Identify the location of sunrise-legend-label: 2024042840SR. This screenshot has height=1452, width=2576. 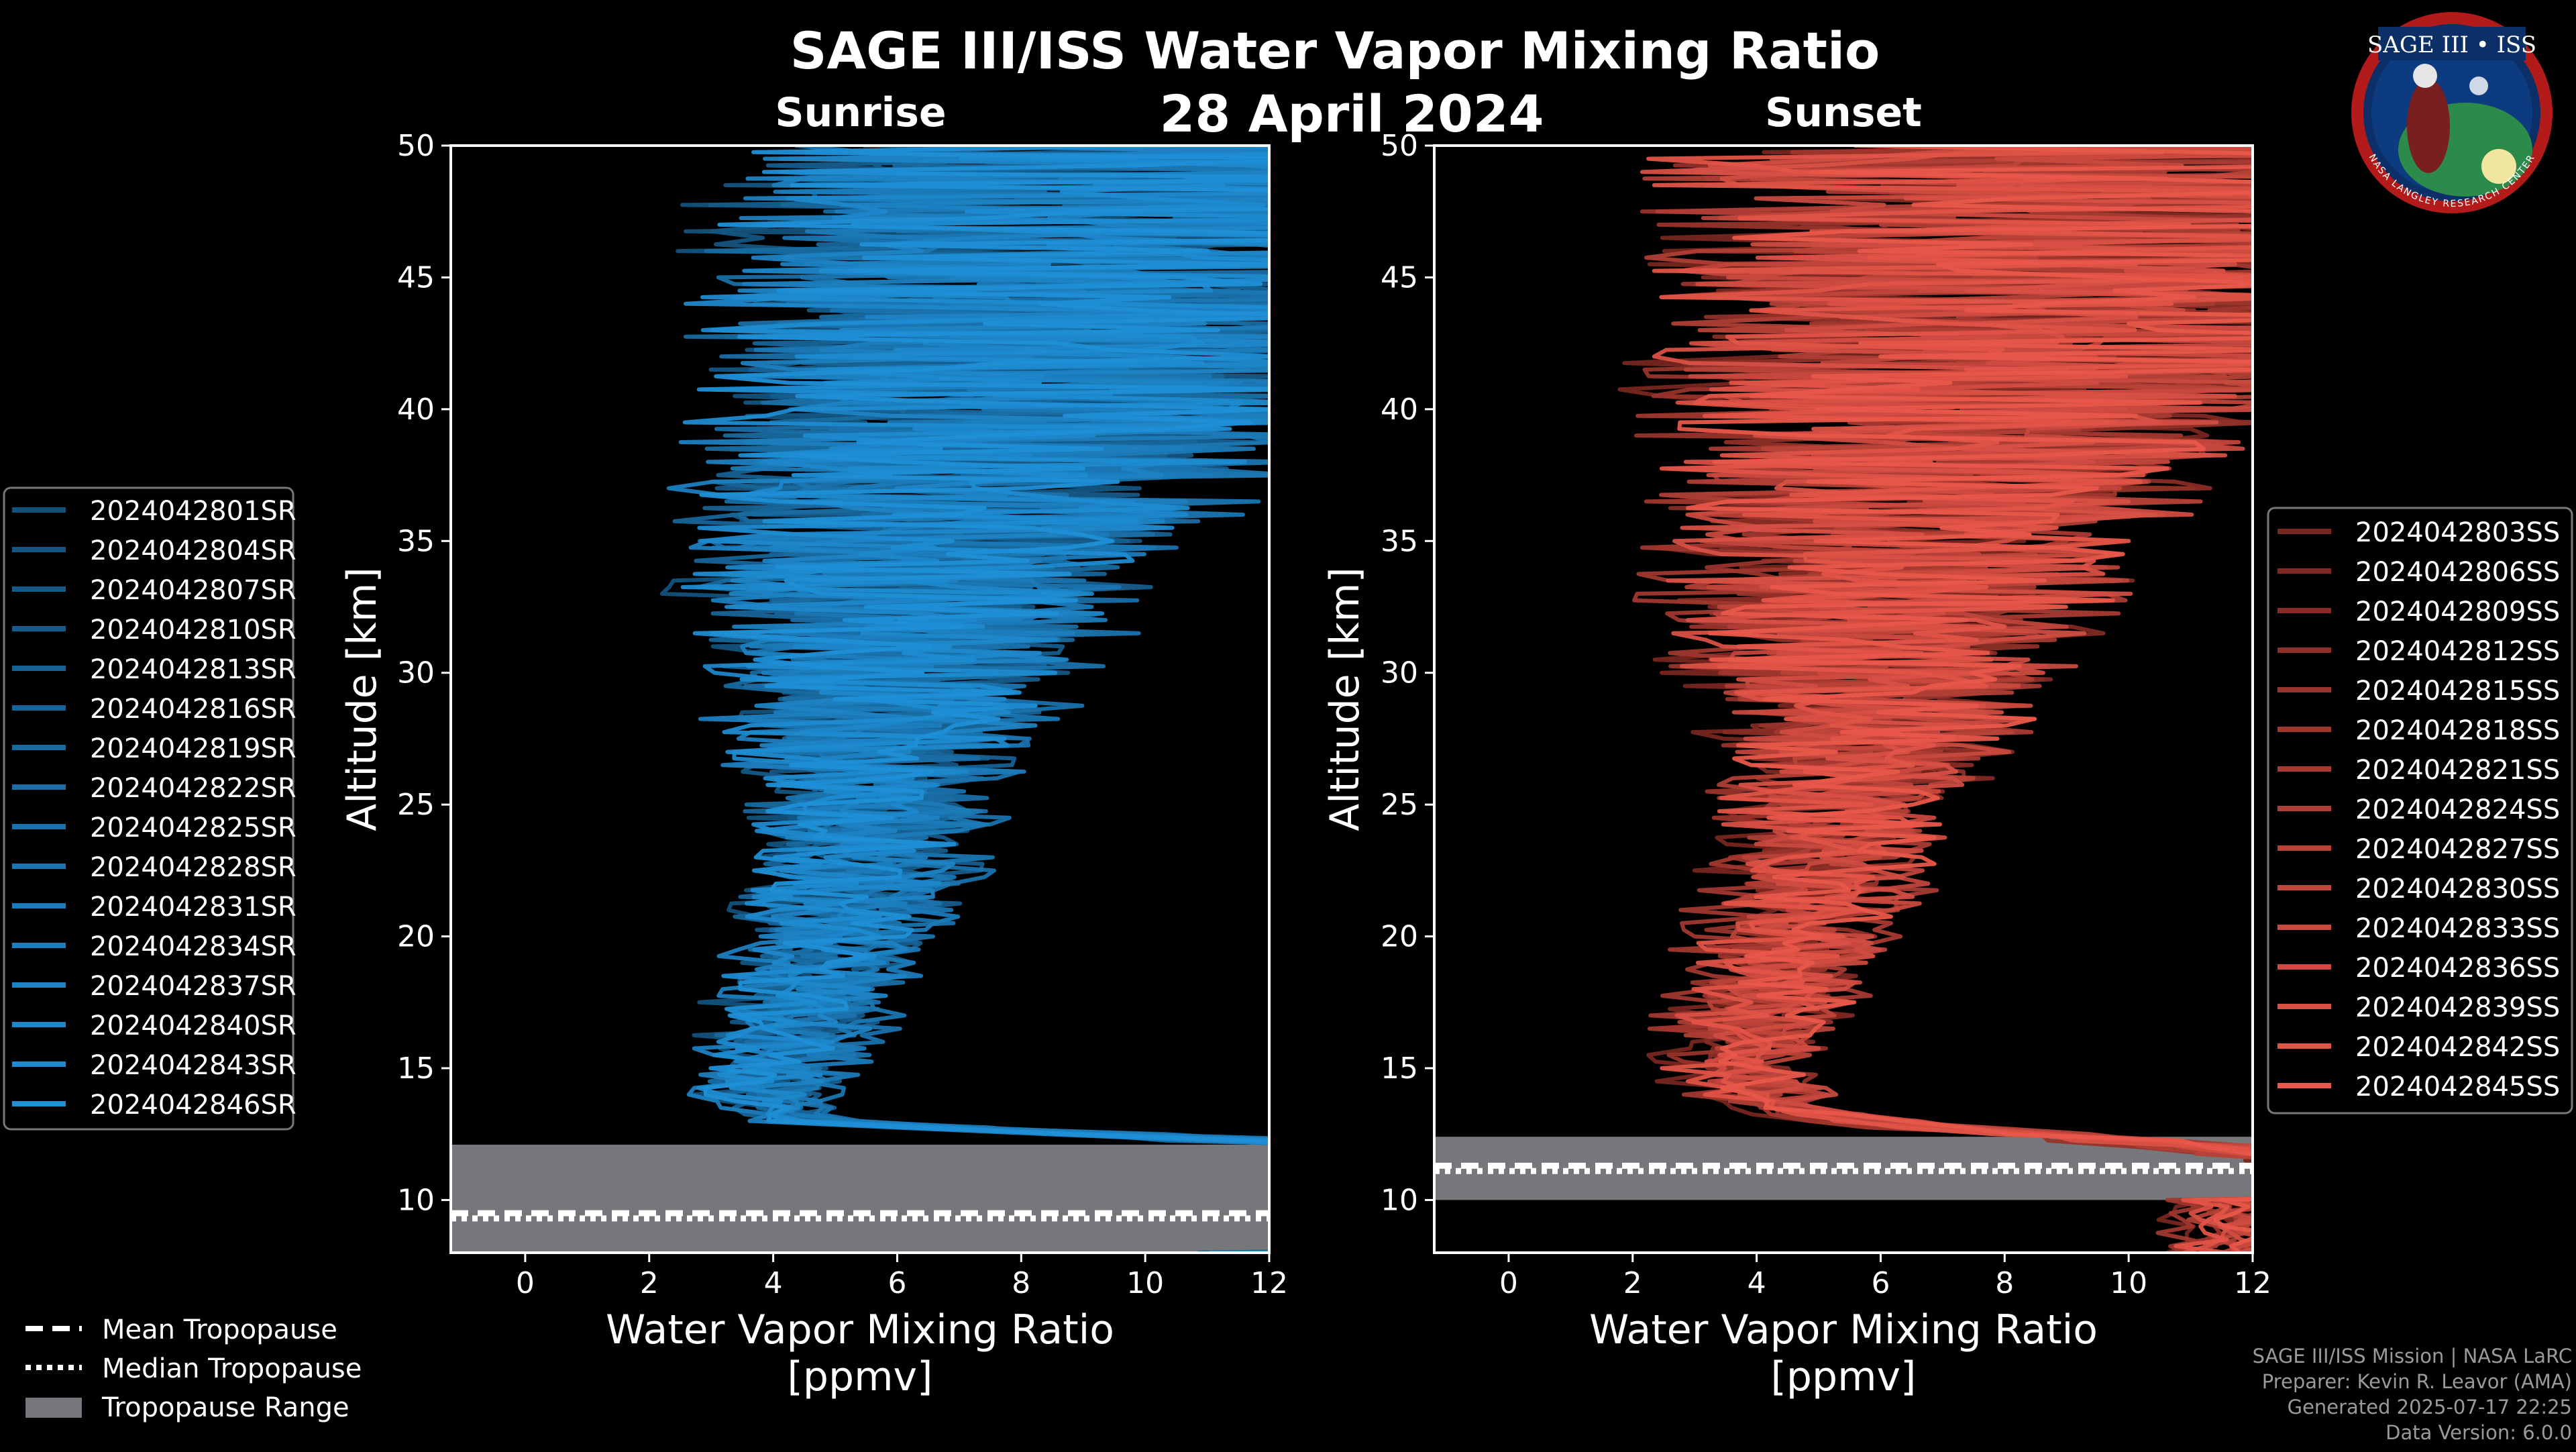
(193, 1025).